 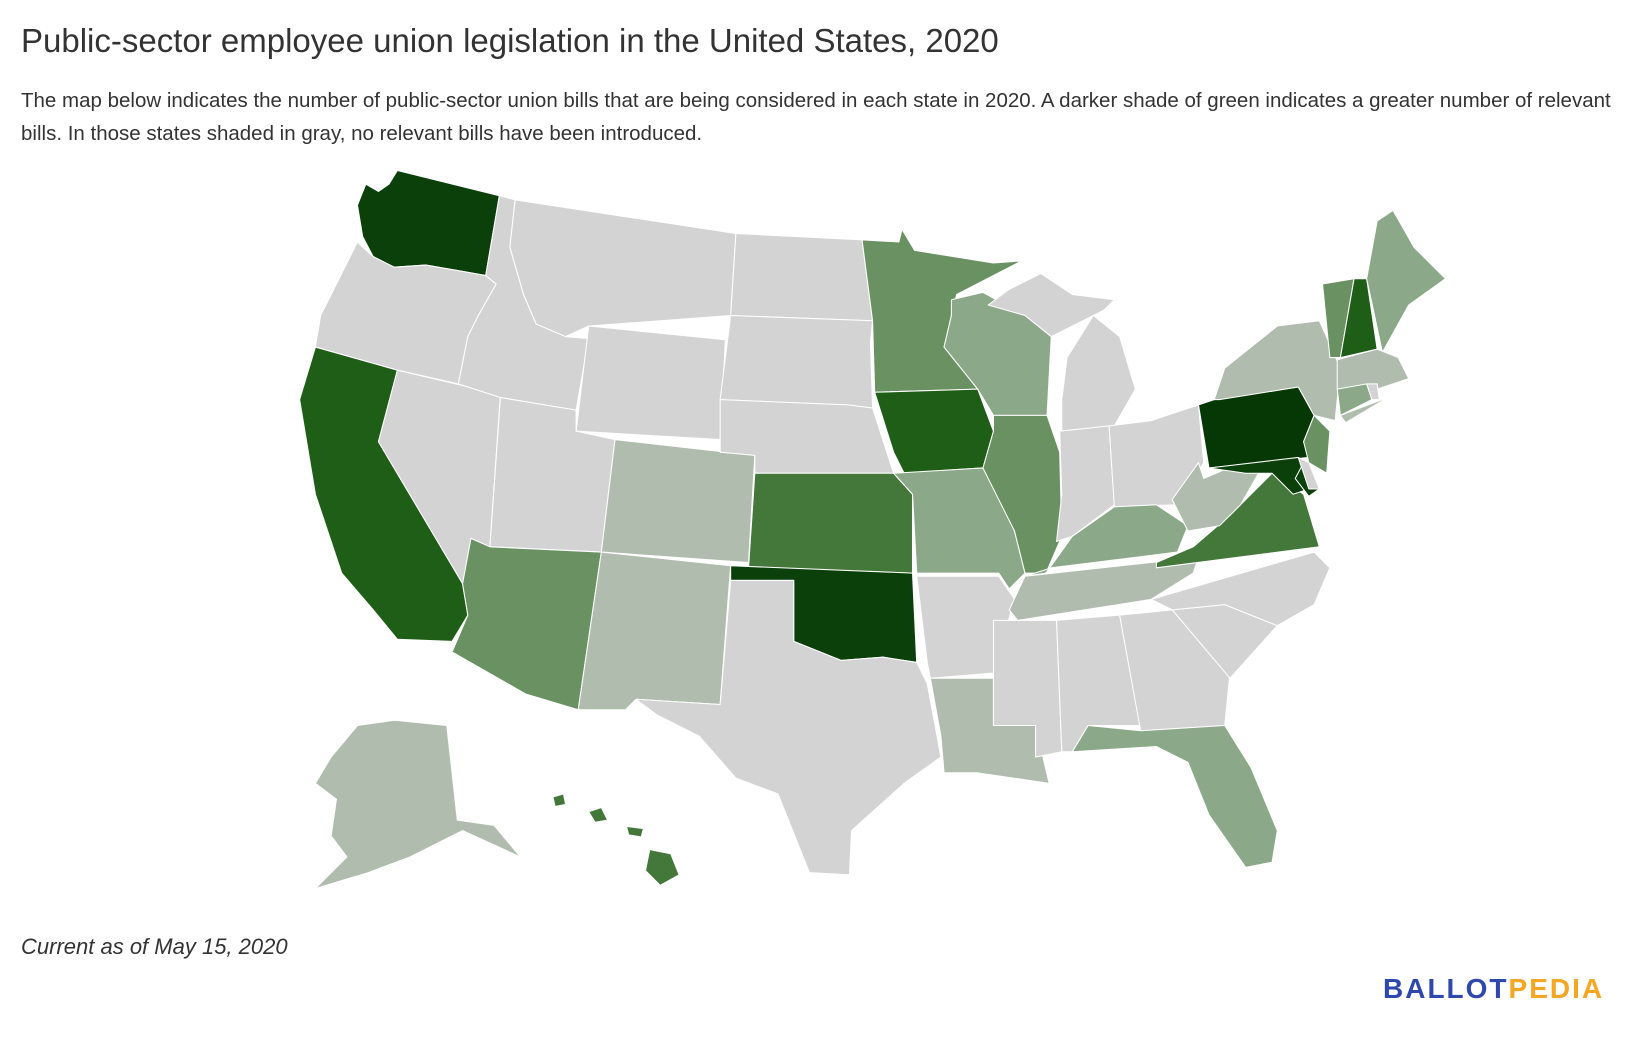 I want to click on state-tx, so click(x=788, y=727).